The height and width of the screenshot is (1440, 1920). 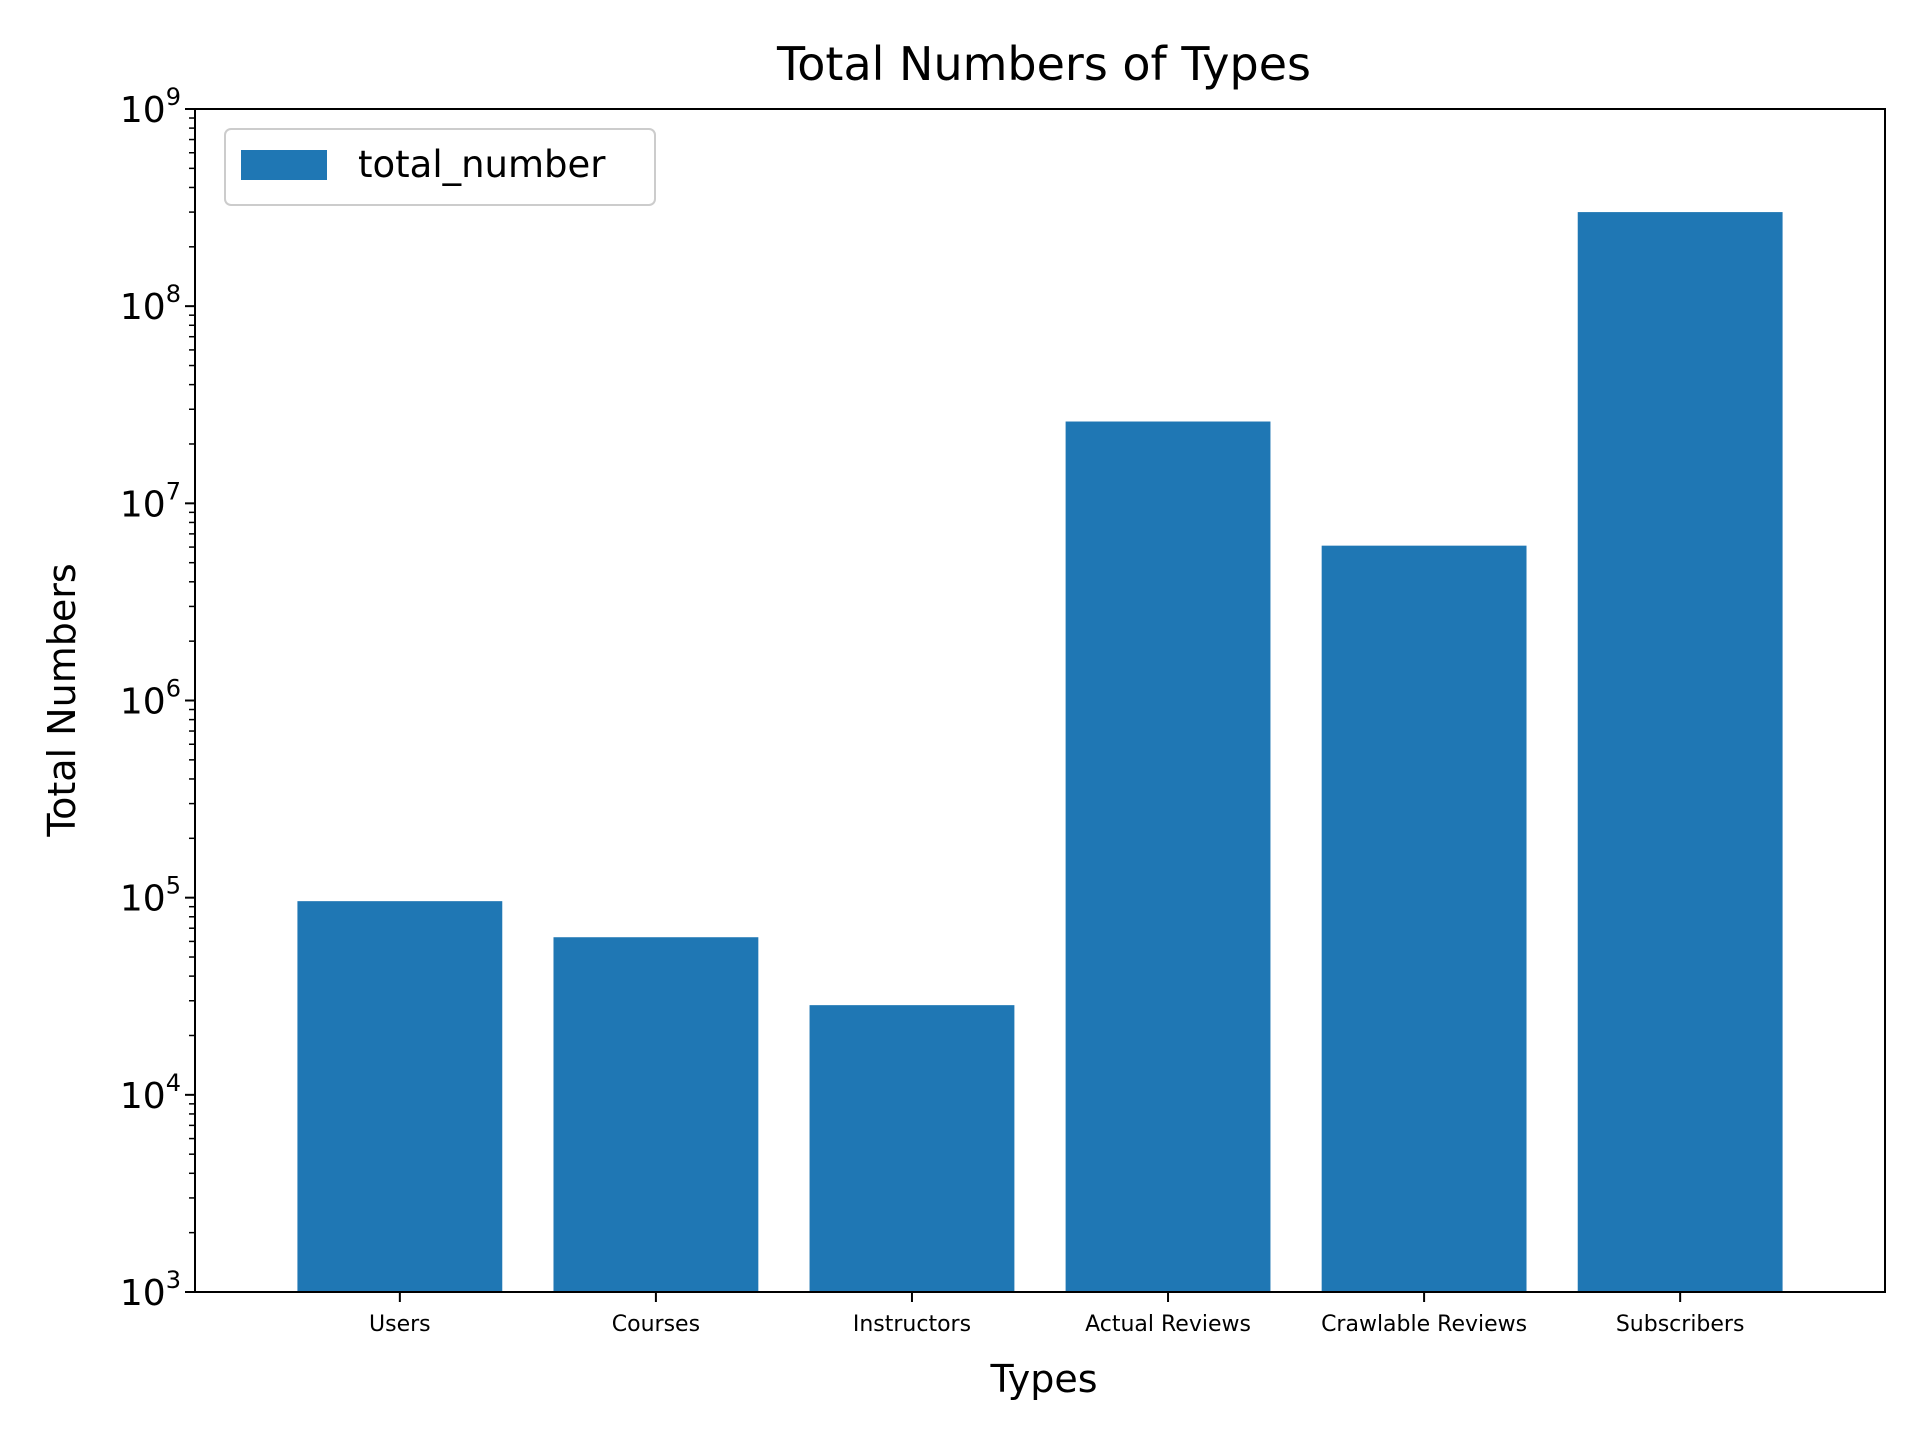 I want to click on x-tick-label: Courses, so click(x=656, y=1324).